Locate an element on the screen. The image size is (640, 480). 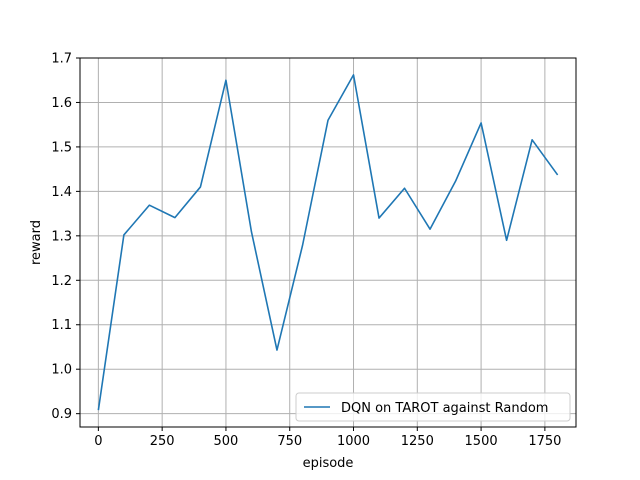
x-tick-label: 1500 is located at coordinates (481, 441).